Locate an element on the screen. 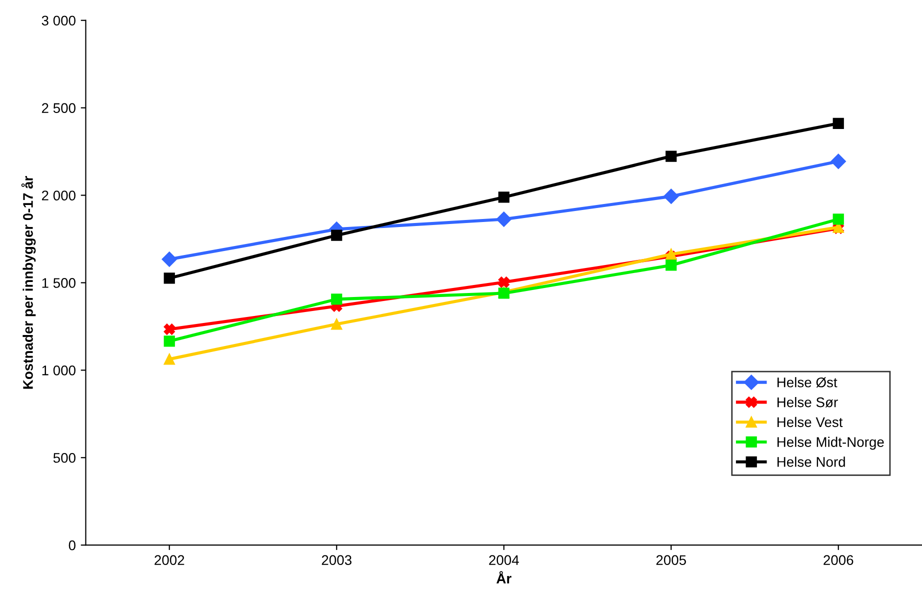 Image resolution: width=922 pixels, height=599 pixels. y-tick-label: 3 000 is located at coordinates (59, 21).